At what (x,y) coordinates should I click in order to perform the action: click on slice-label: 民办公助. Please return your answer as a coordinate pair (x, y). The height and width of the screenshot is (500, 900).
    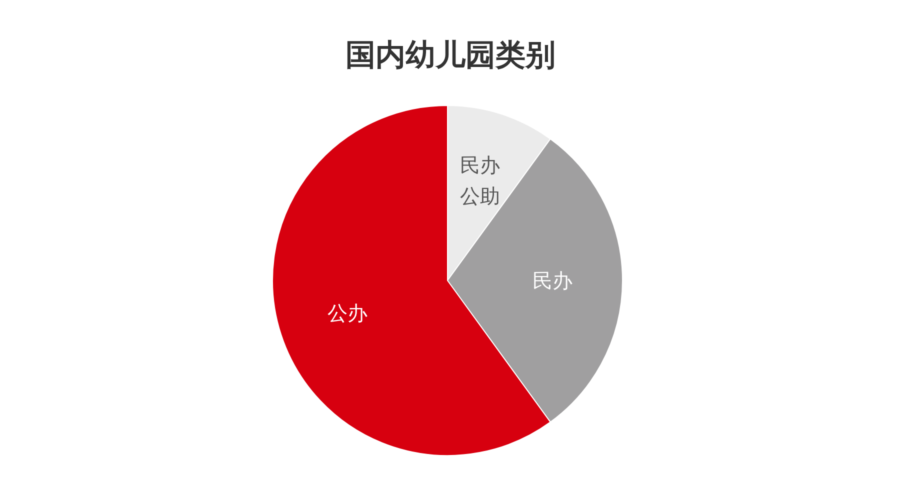
    Looking at the image, I should click on (480, 180).